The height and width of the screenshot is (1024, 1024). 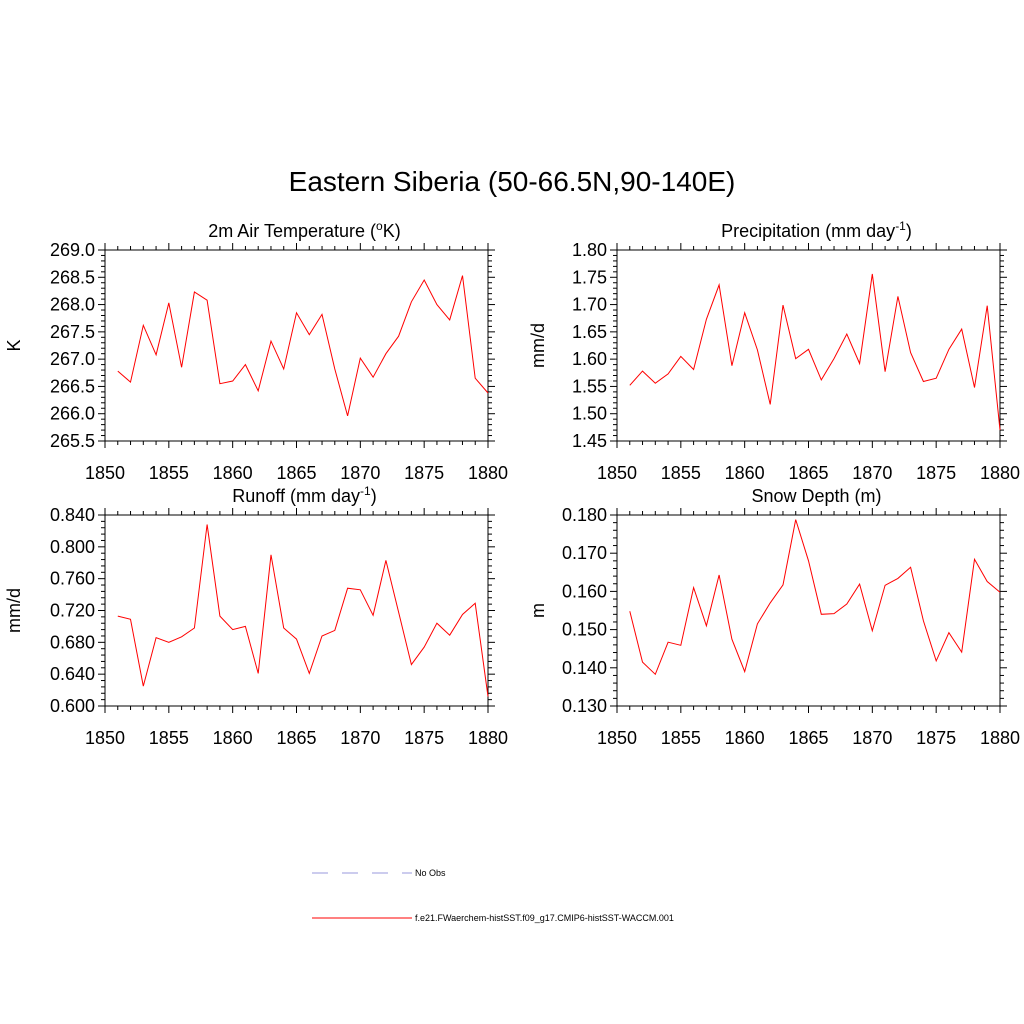 I want to click on panel-title-main: 2m Air Temperature (, so click(x=292, y=231).